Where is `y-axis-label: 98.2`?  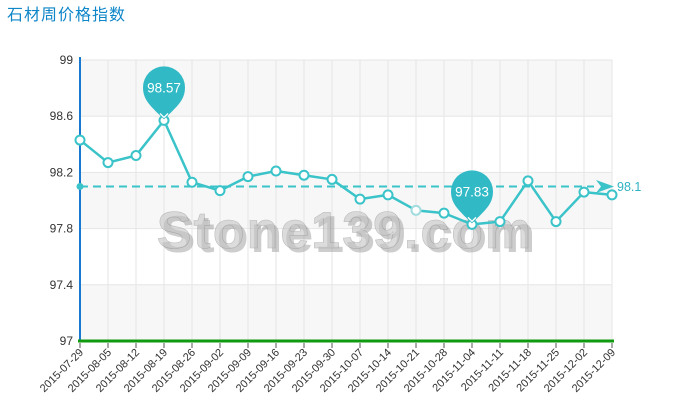 y-axis-label: 98.2 is located at coordinates (62, 172).